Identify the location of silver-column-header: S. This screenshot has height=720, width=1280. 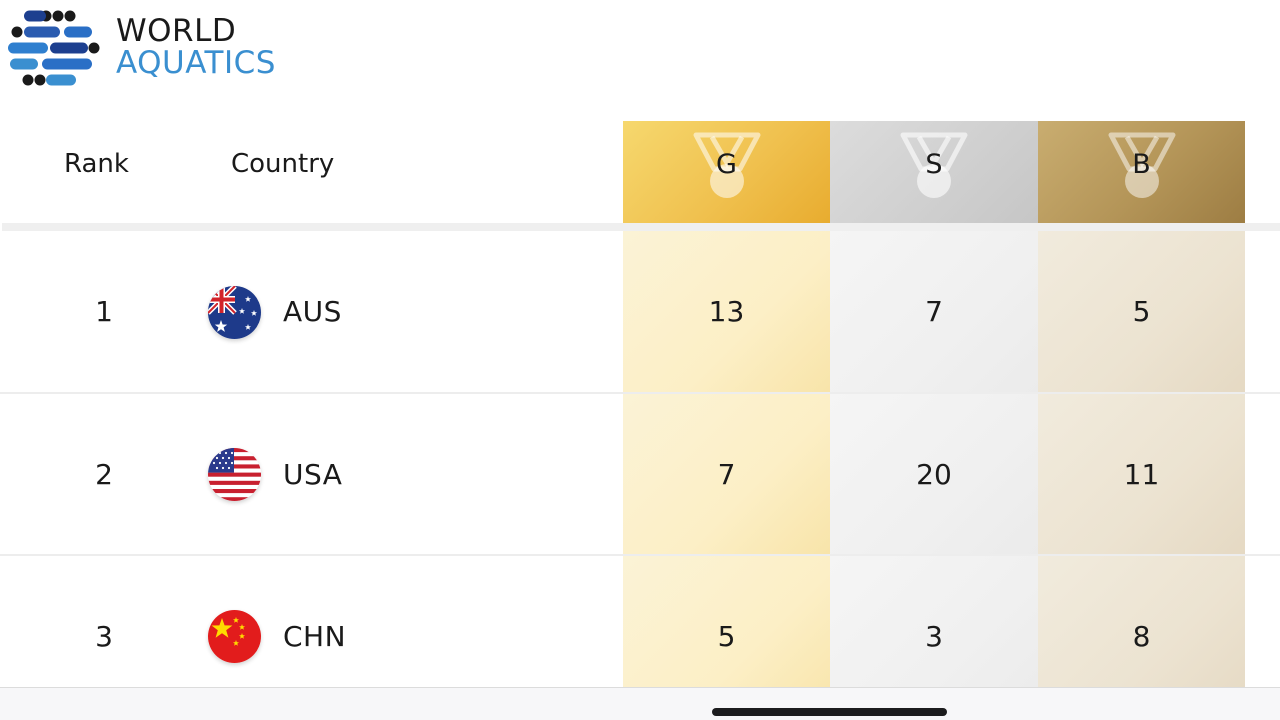
(934, 172).